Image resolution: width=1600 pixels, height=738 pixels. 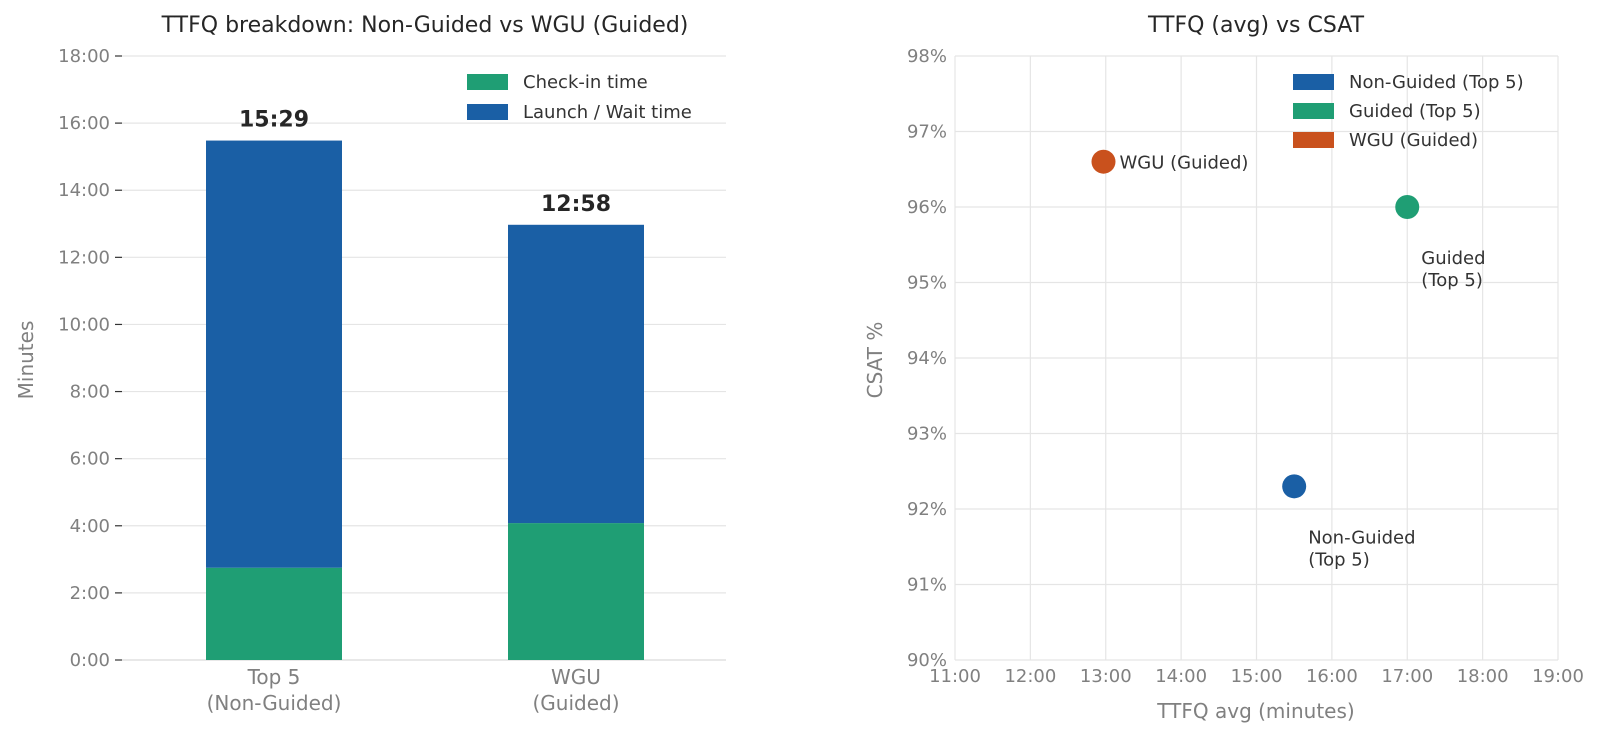 What do you see at coordinates (927, 585) in the screenshot?
I see `right-y-tick-label: 91%` at bounding box center [927, 585].